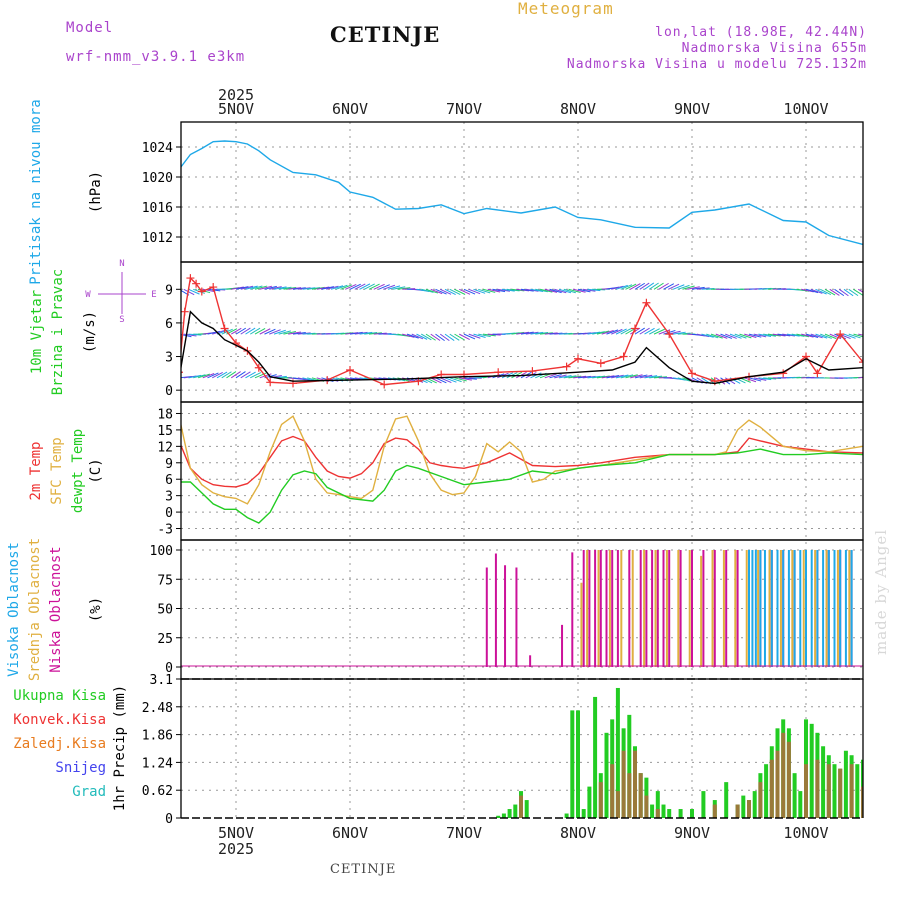  What do you see at coordinates (157, 148) in the screenshot?
I see `y-tick-label: 1024` at bounding box center [157, 148].